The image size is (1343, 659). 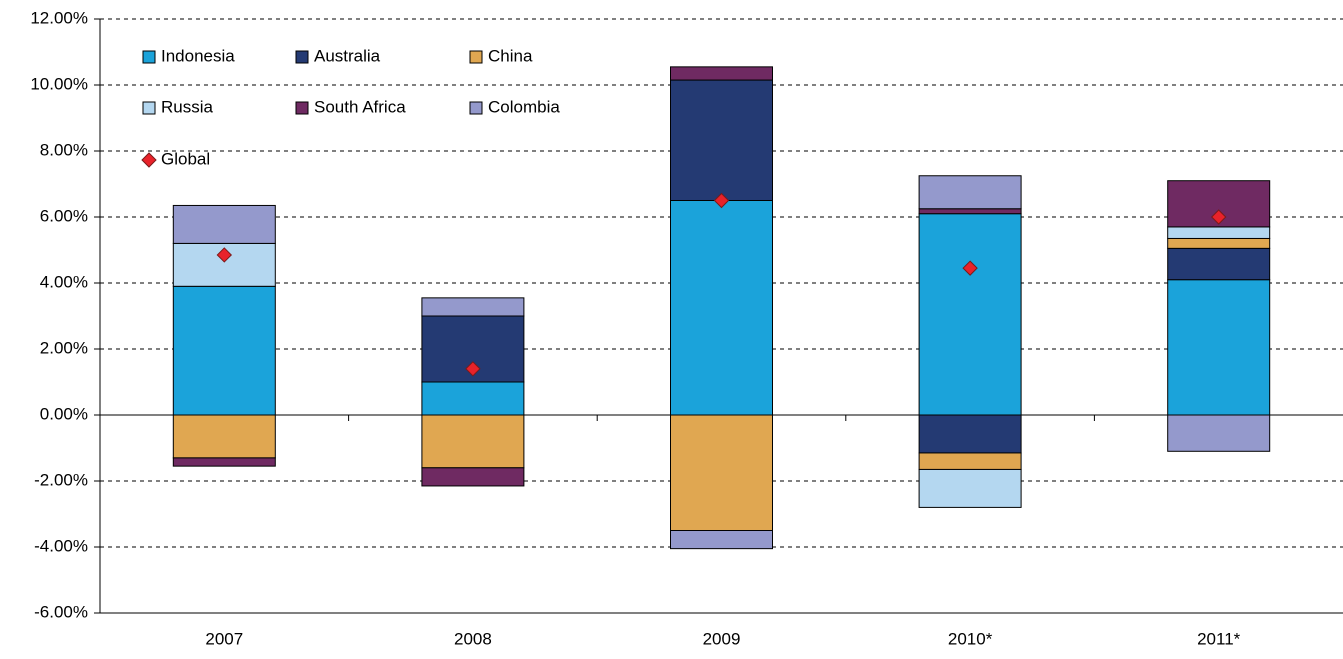 What do you see at coordinates (61, 479) in the screenshot?
I see `y-tick-label: -2.00%` at bounding box center [61, 479].